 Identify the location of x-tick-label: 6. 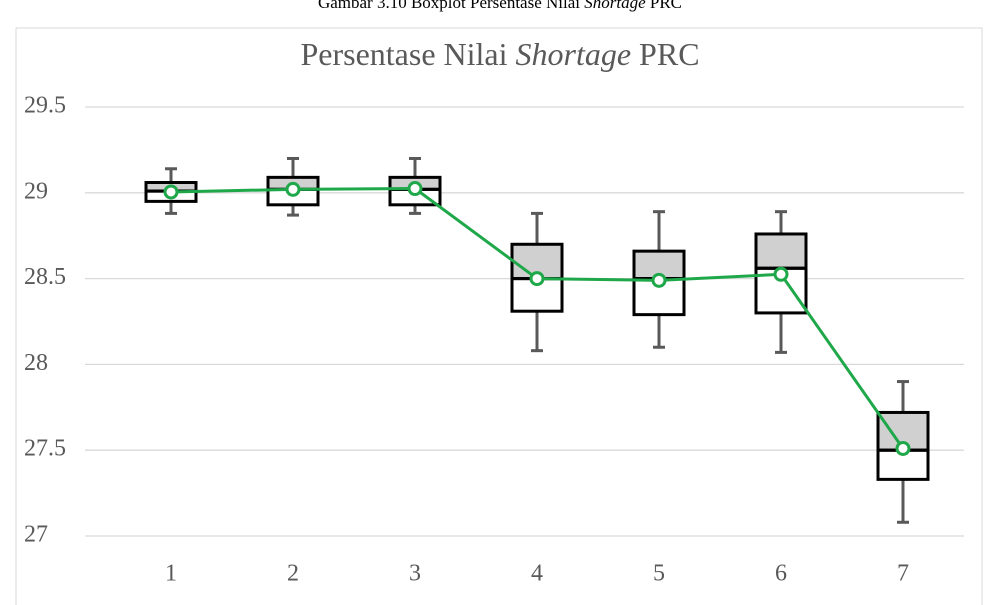
(781, 574).